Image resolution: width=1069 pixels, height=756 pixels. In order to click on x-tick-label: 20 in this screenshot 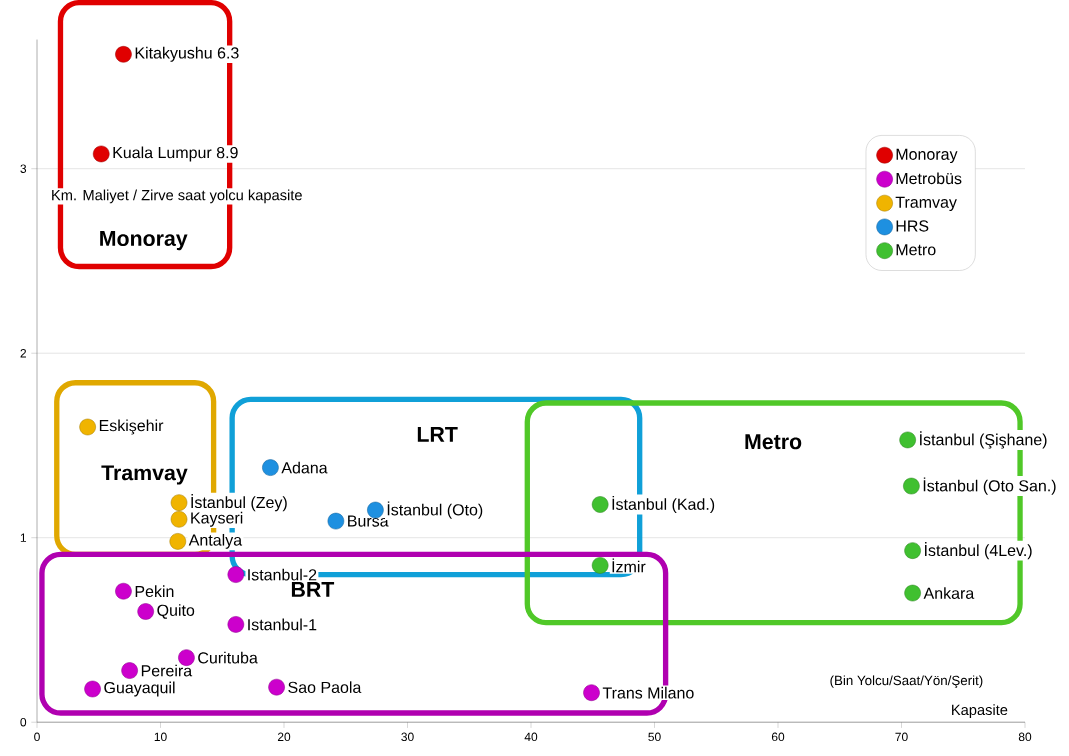, I will do `click(284, 737)`.